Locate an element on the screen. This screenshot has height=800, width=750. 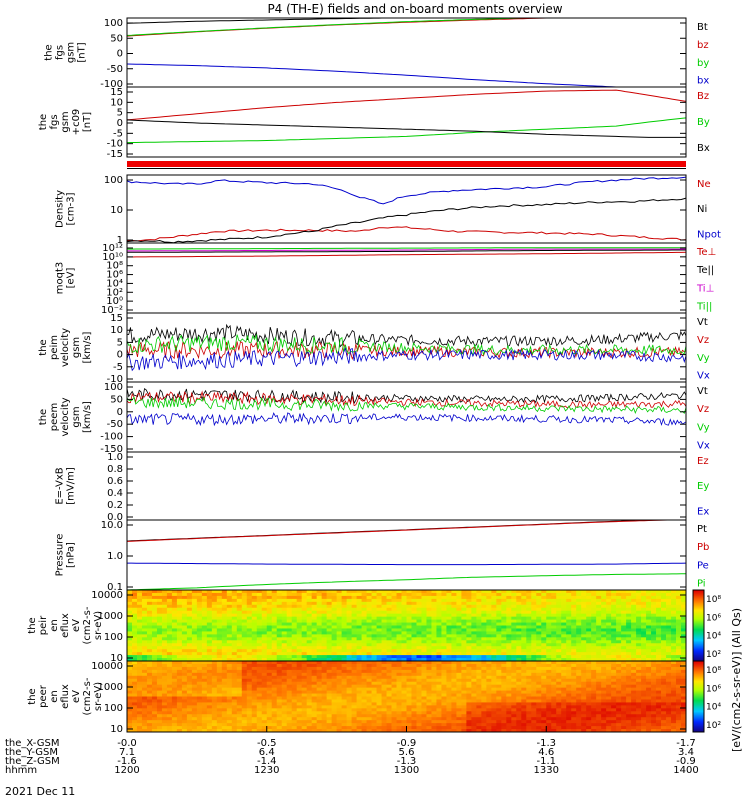
ylabel-line: eV is located at coordinates (76, 696).